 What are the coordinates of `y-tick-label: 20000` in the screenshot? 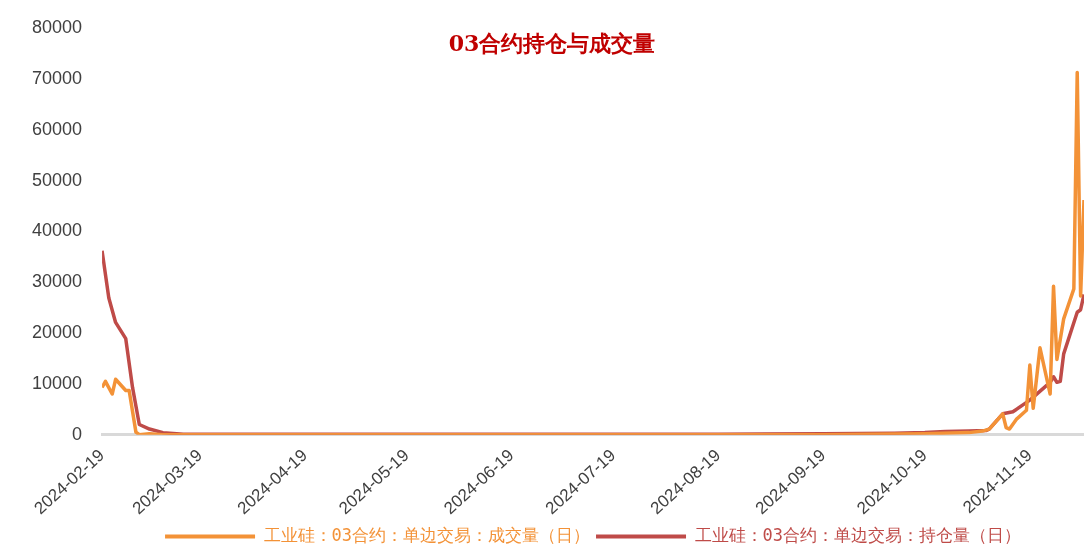 It's located at (57, 332).